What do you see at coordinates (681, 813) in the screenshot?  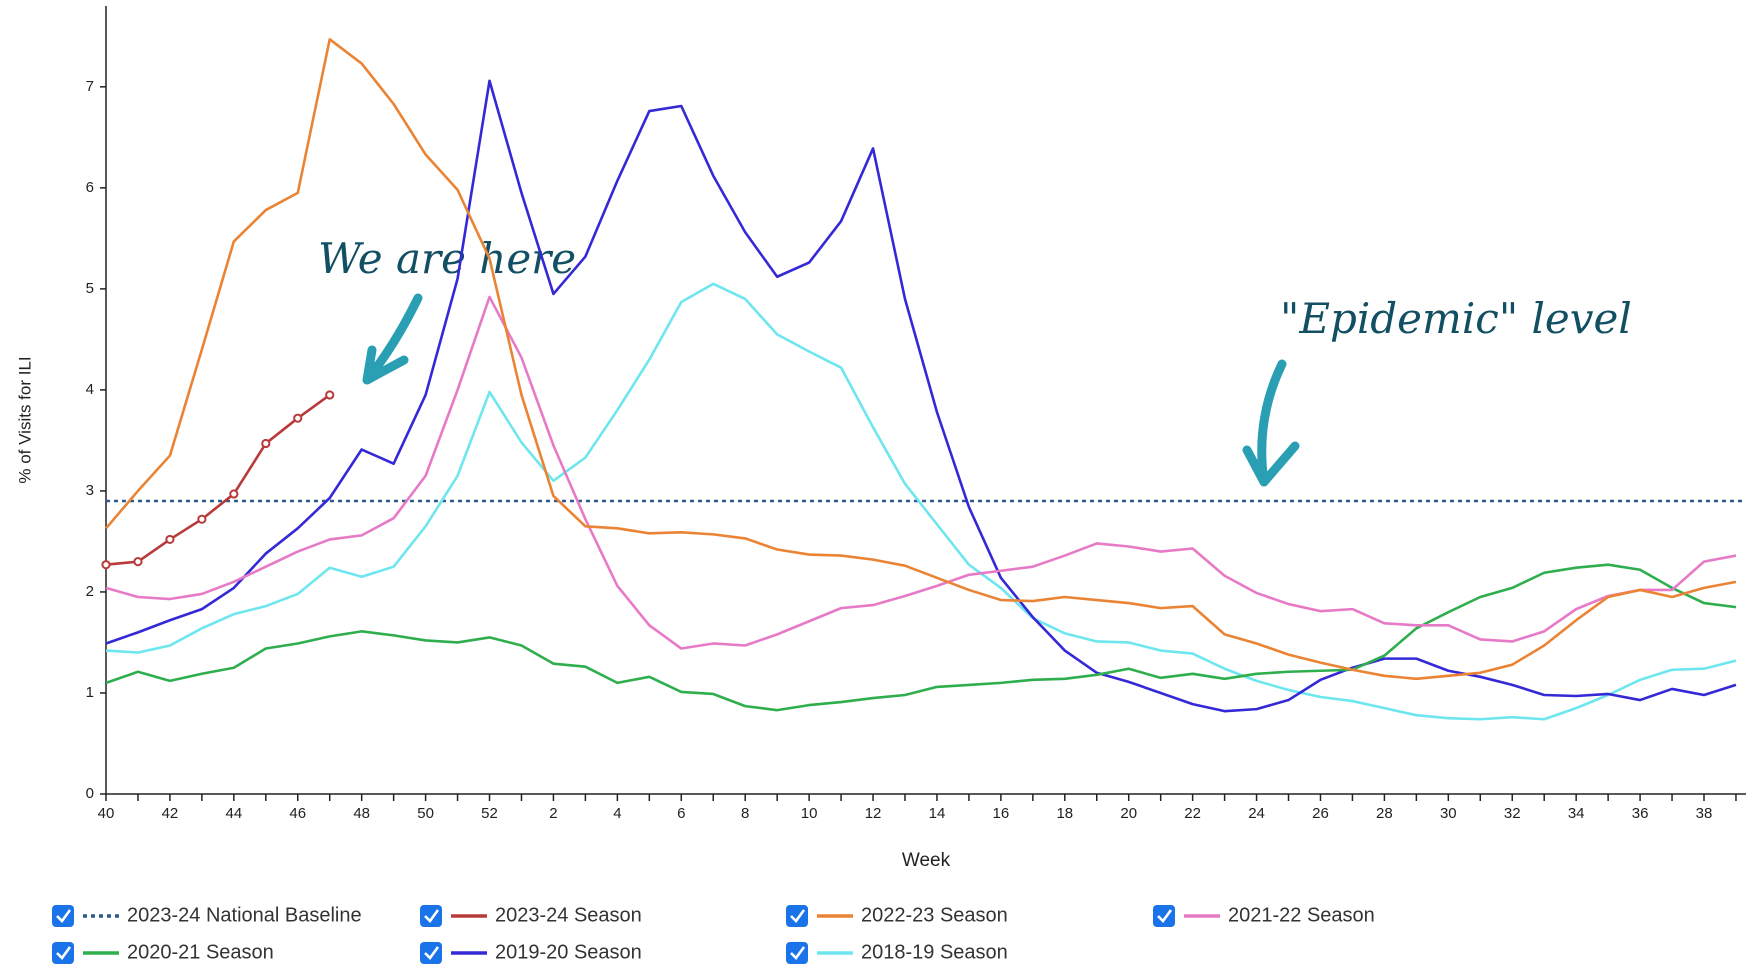 I see `x-tick-label: 6` at bounding box center [681, 813].